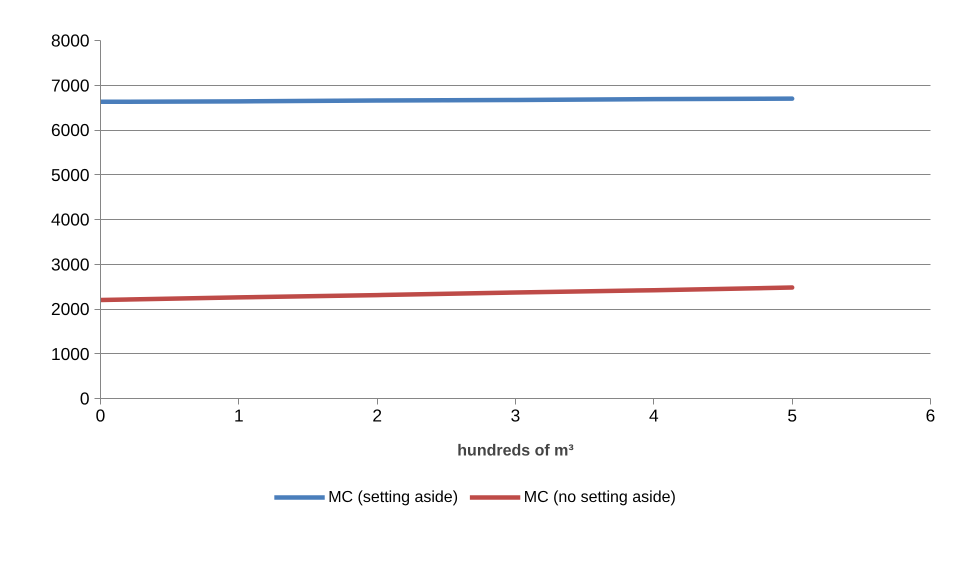  Describe the element at coordinates (515, 451) in the screenshot. I see `x-axis-title: hundreds of m³` at that location.